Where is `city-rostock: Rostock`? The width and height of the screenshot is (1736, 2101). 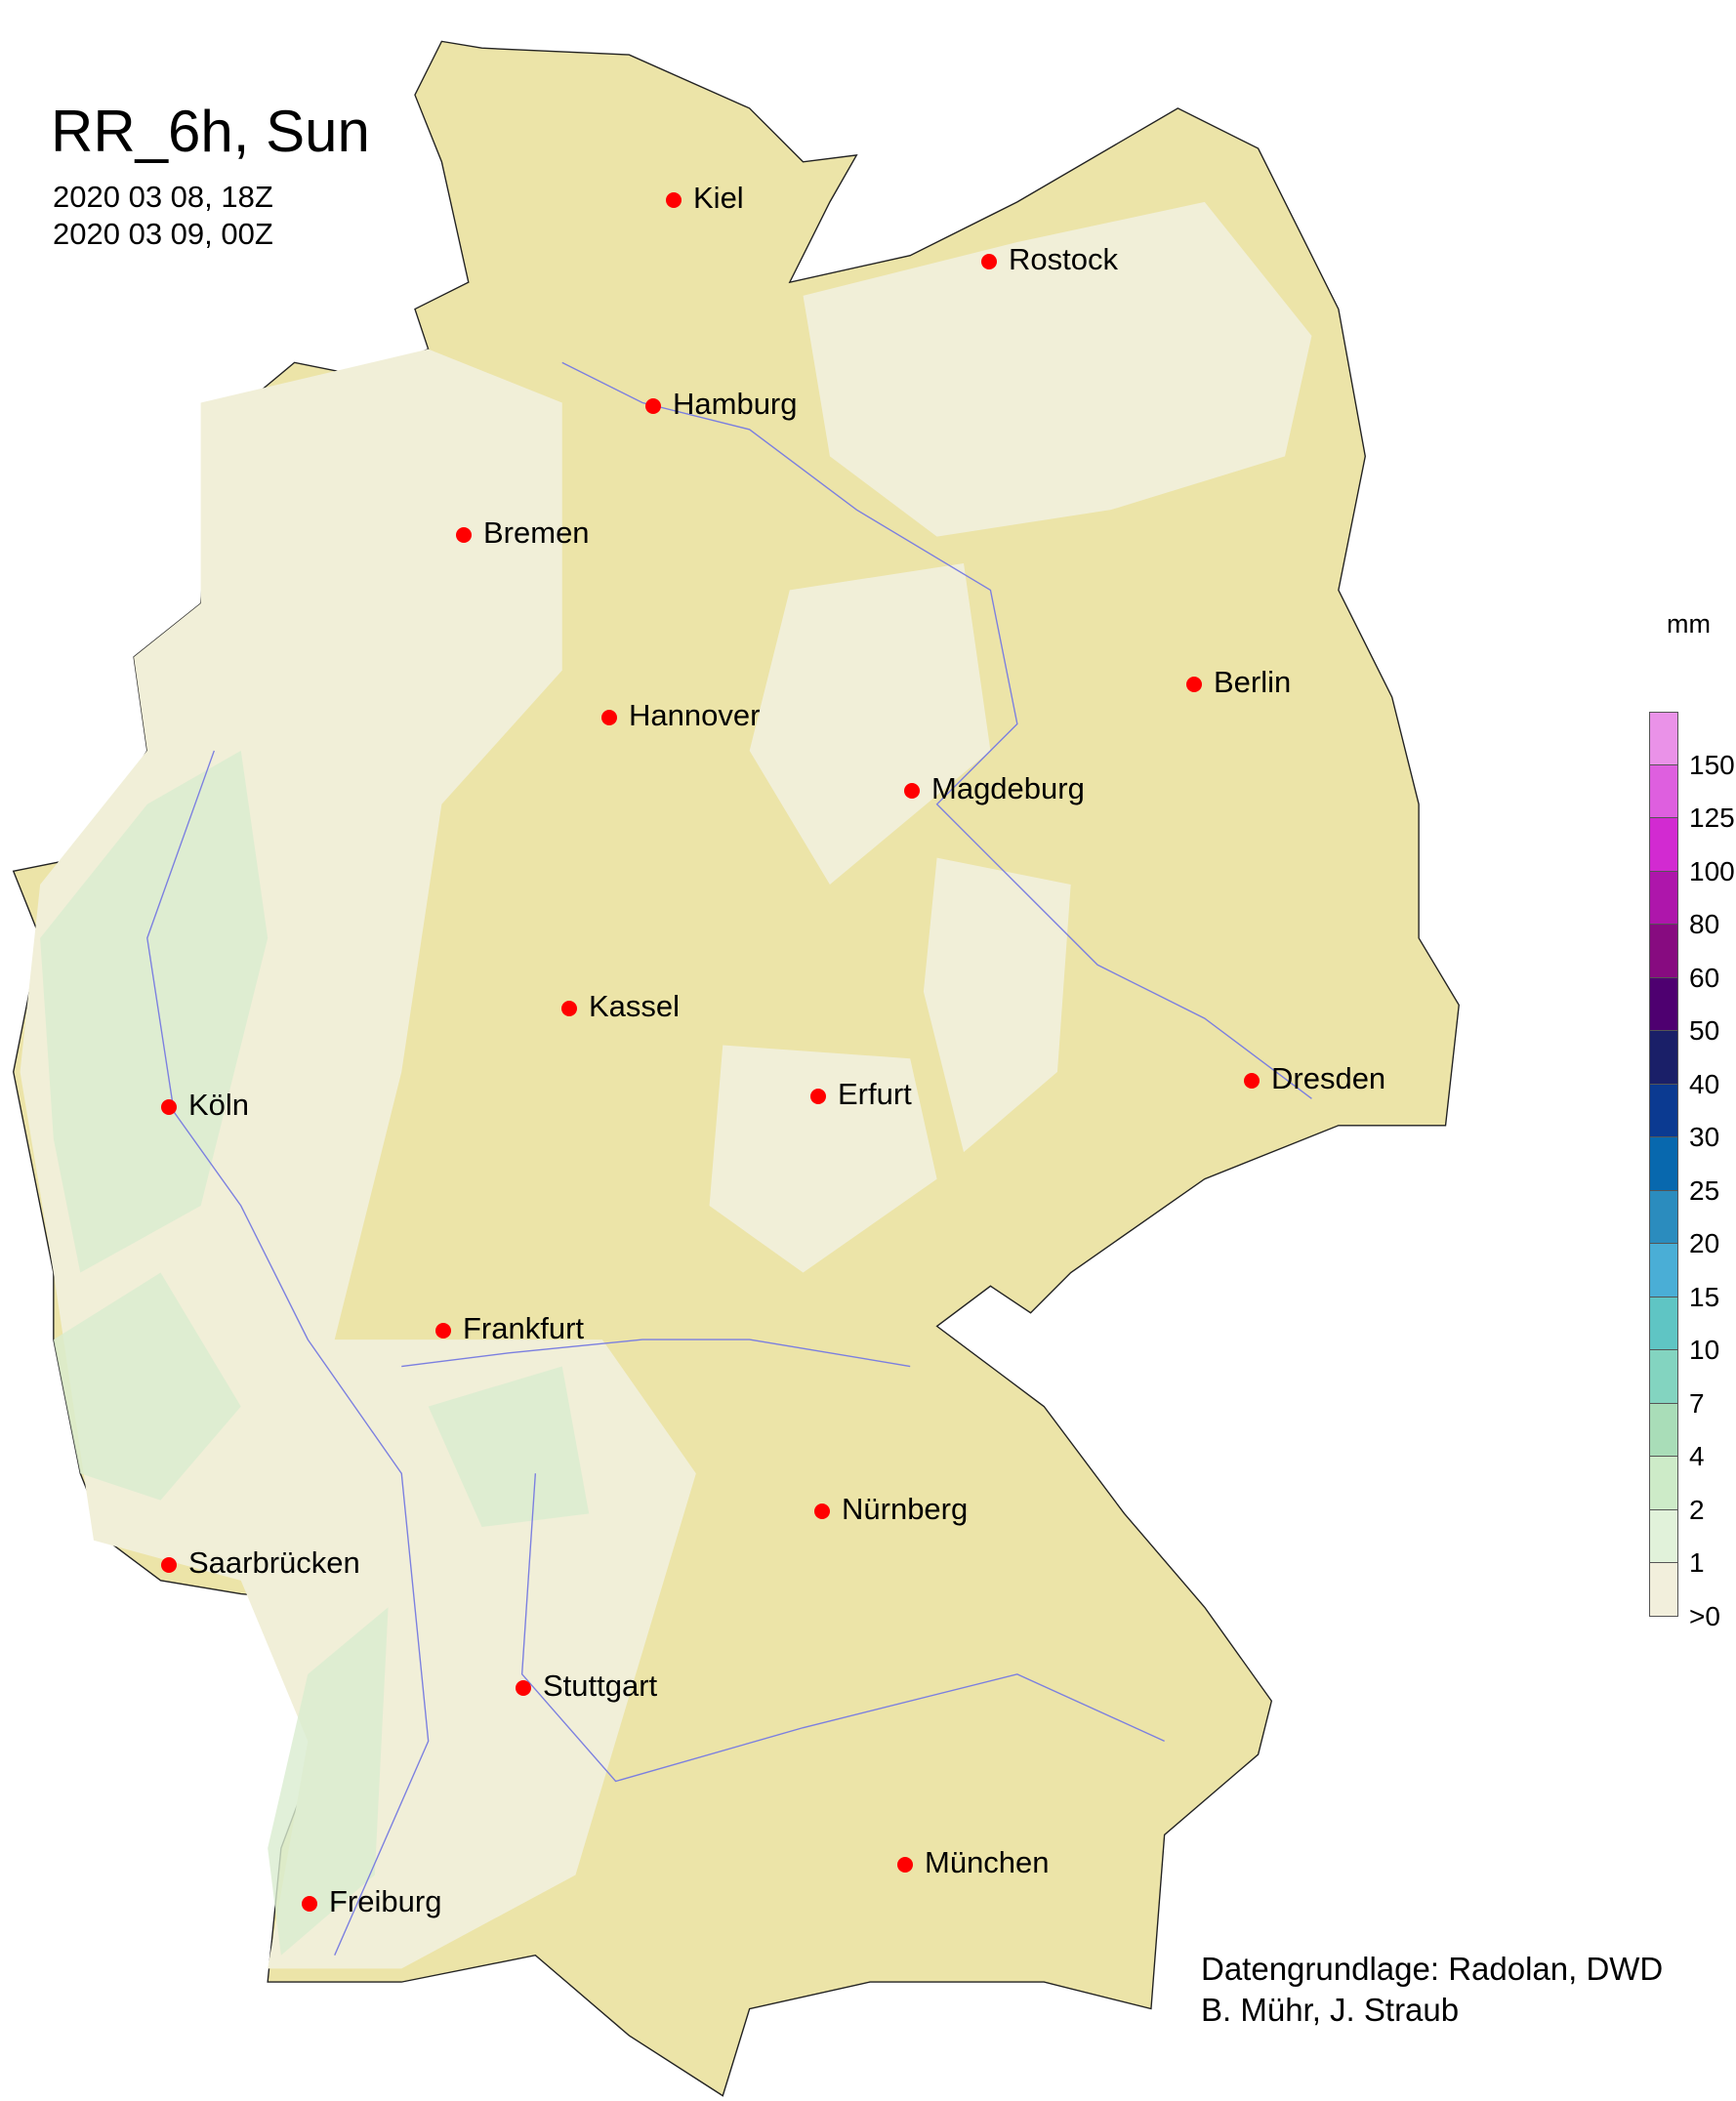
city-rostock: Rostock is located at coordinates (1049, 259).